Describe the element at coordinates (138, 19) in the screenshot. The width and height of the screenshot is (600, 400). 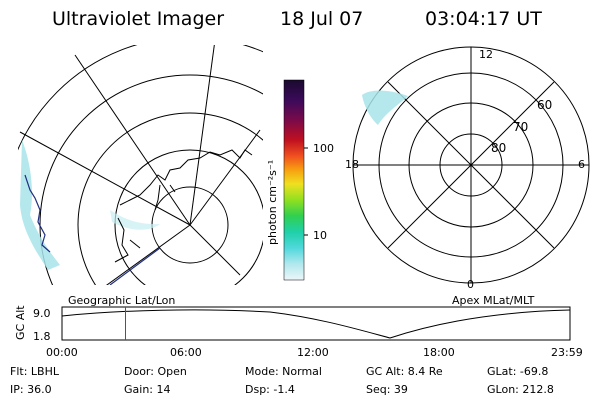
I see `instrument-title: Ultraviolet Imager` at that location.